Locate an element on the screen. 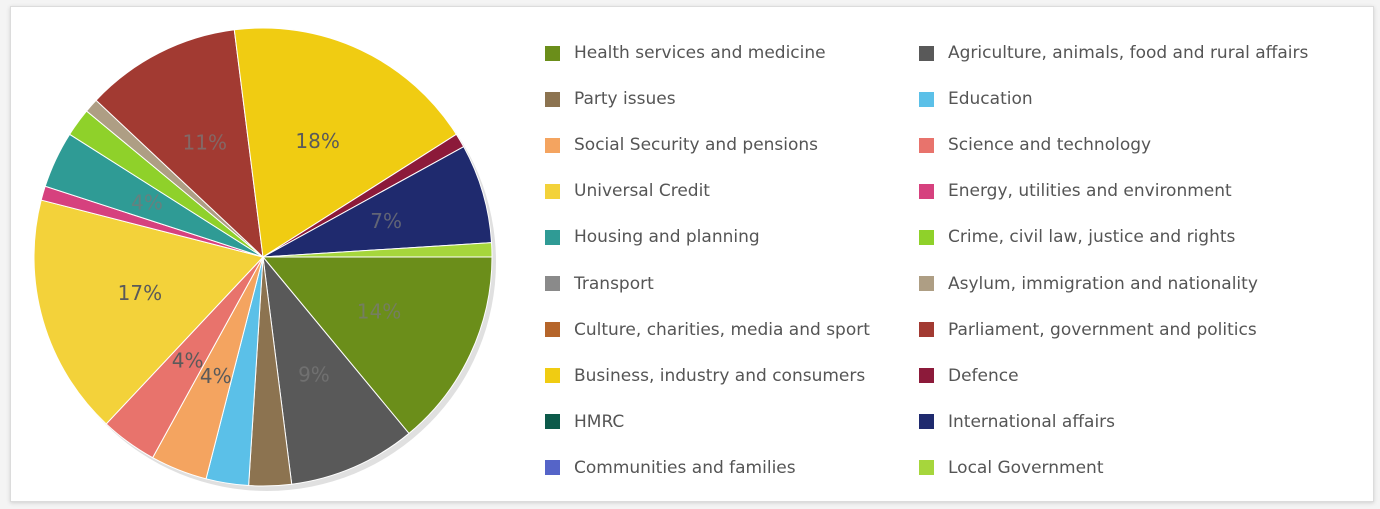  legend-item: Energy, utilities and environment is located at coordinates (1144, 191).